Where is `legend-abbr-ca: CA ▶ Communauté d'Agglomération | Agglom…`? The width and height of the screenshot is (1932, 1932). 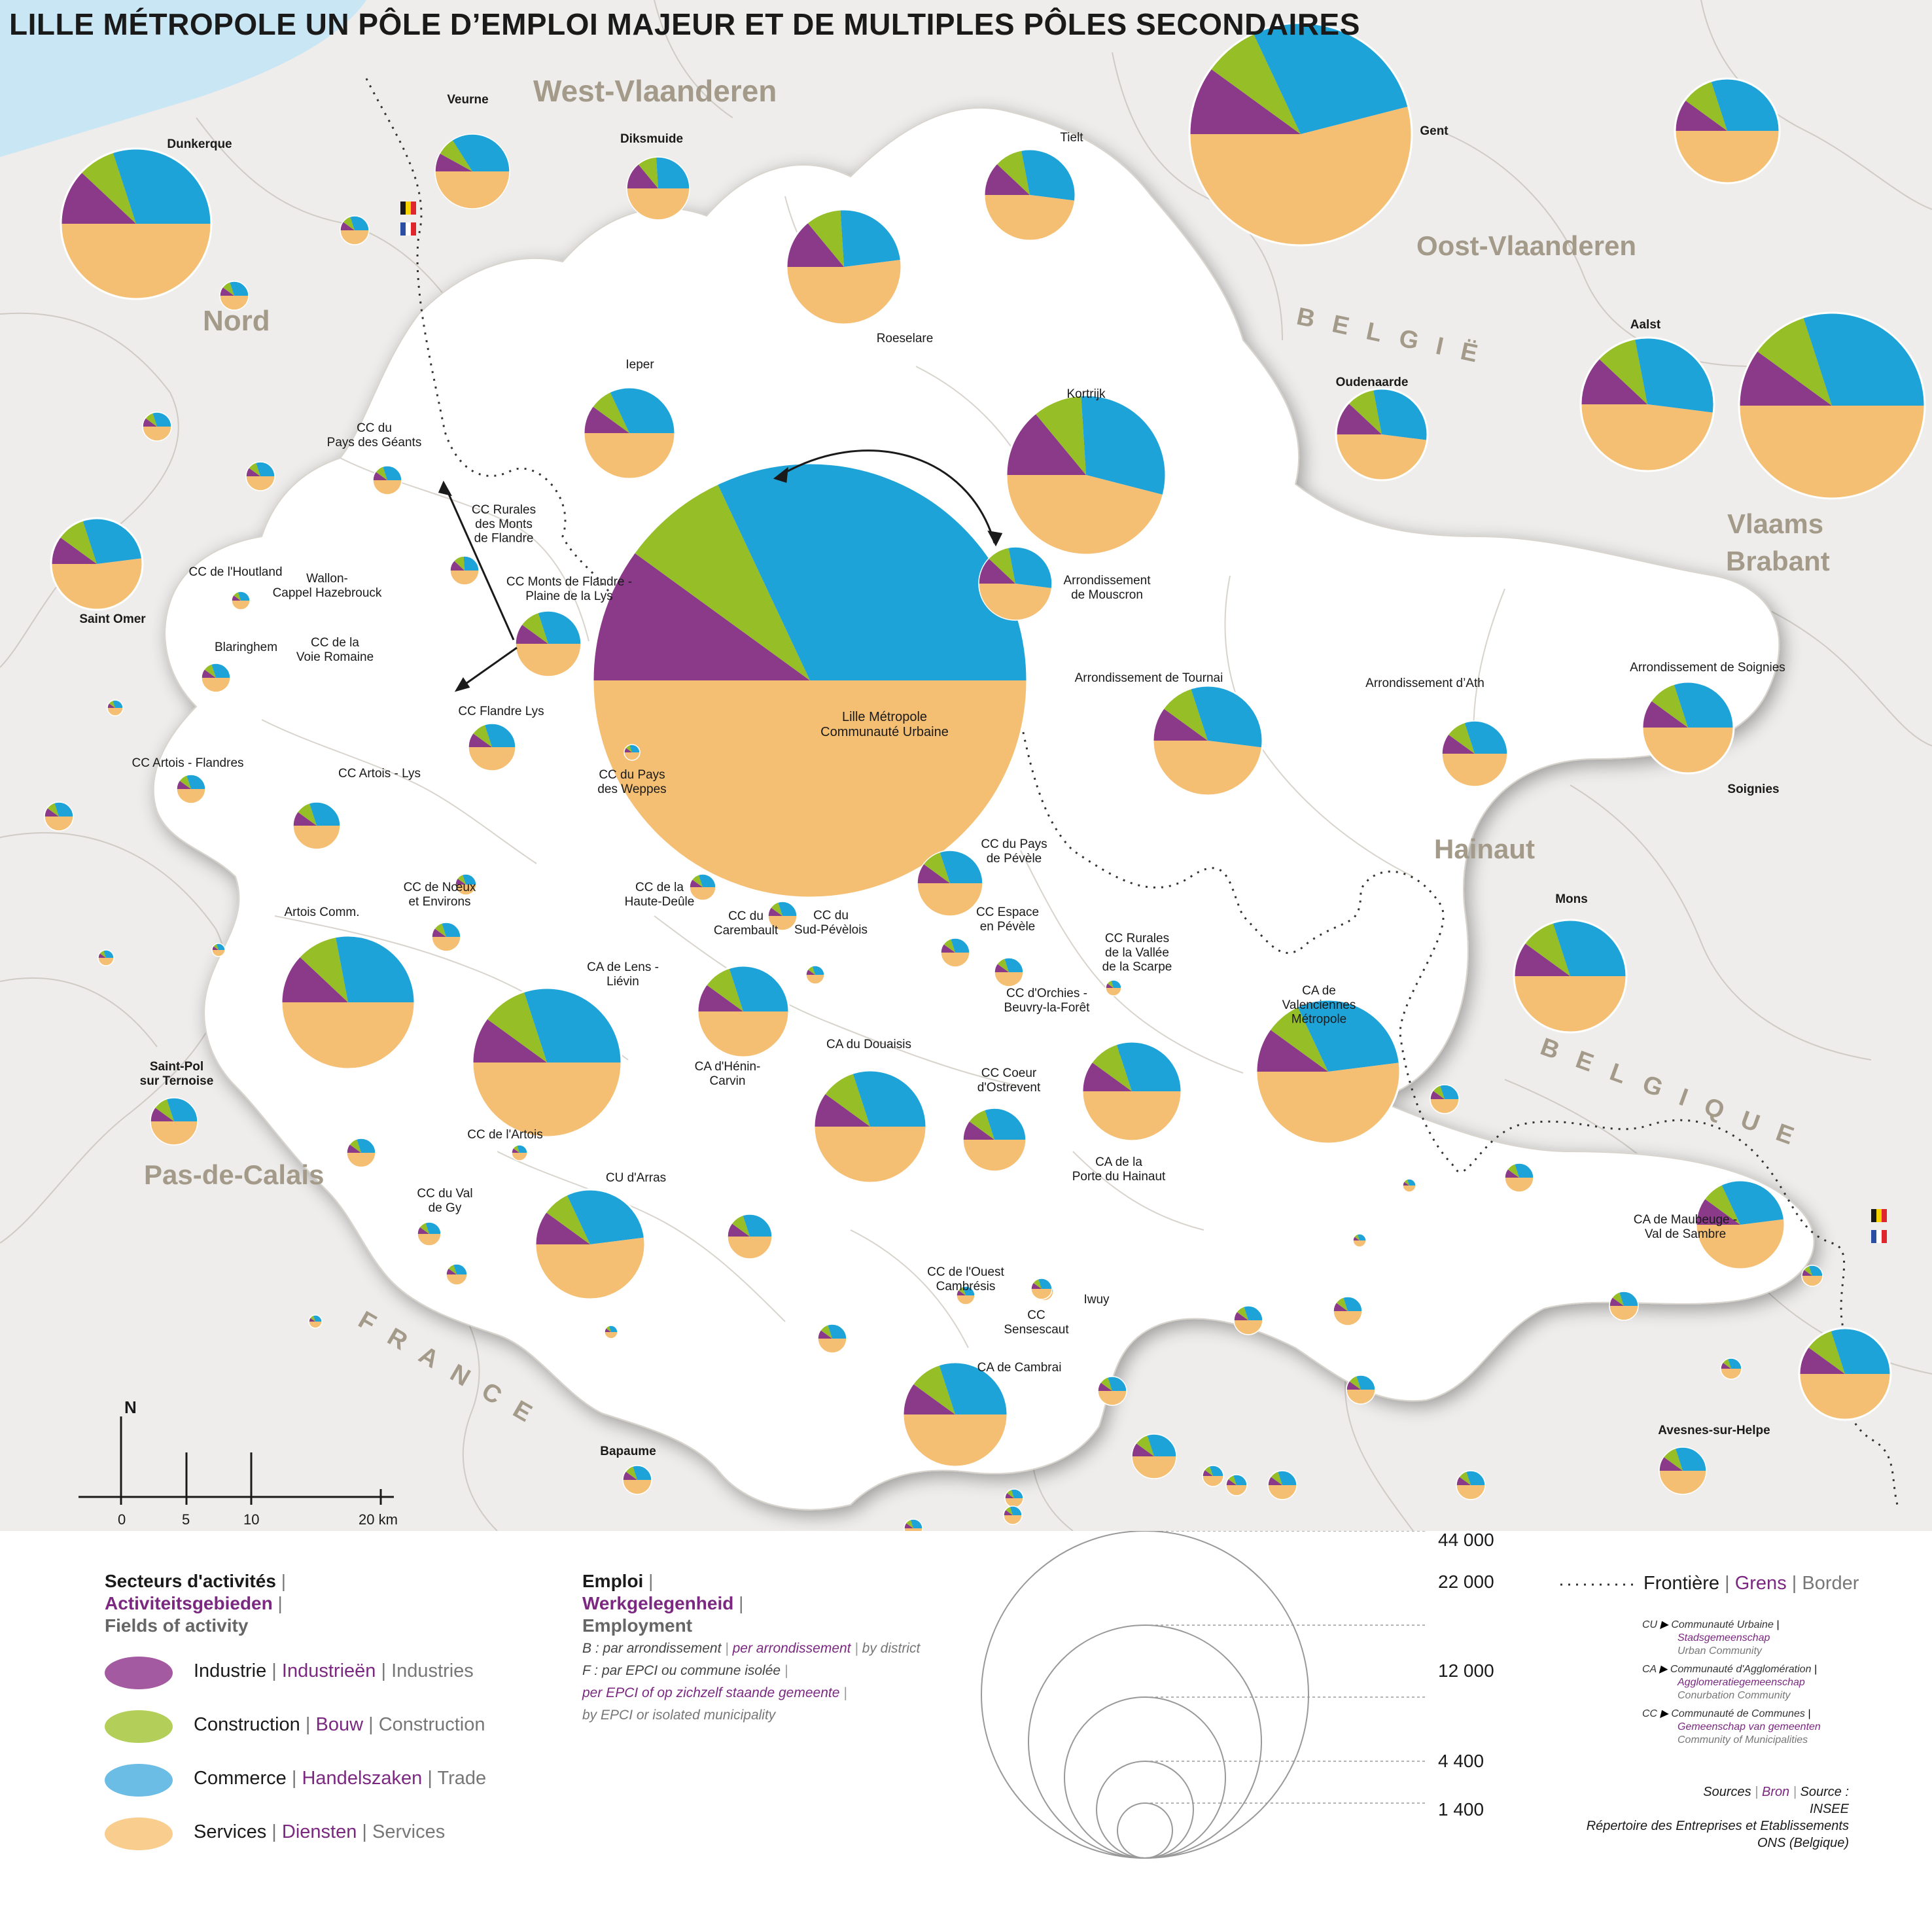
legend-abbr-ca: CA ▶ Communauté d'Agglomération | Agglom… is located at coordinates (1730, 1682).